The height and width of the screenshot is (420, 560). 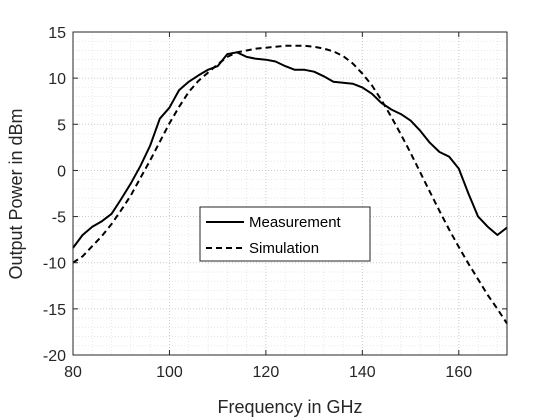 I want to click on x-tick-label: 100, so click(x=169, y=372).